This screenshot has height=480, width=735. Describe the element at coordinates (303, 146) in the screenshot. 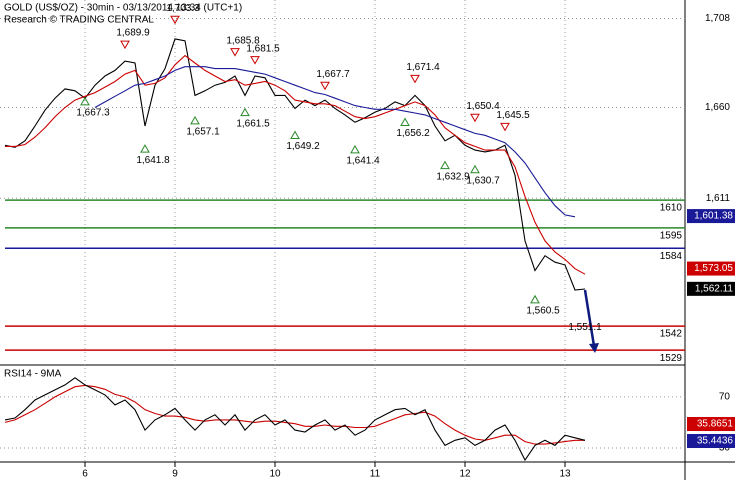

I see `annotation-label: 1,649.2` at that location.